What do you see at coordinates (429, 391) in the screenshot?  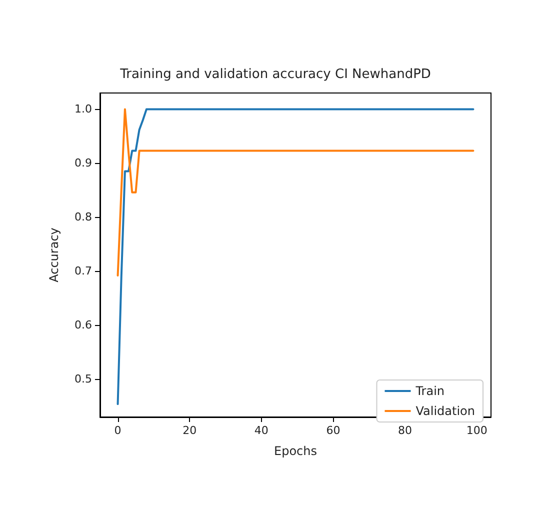 I see `legend-label: Train` at bounding box center [429, 391].